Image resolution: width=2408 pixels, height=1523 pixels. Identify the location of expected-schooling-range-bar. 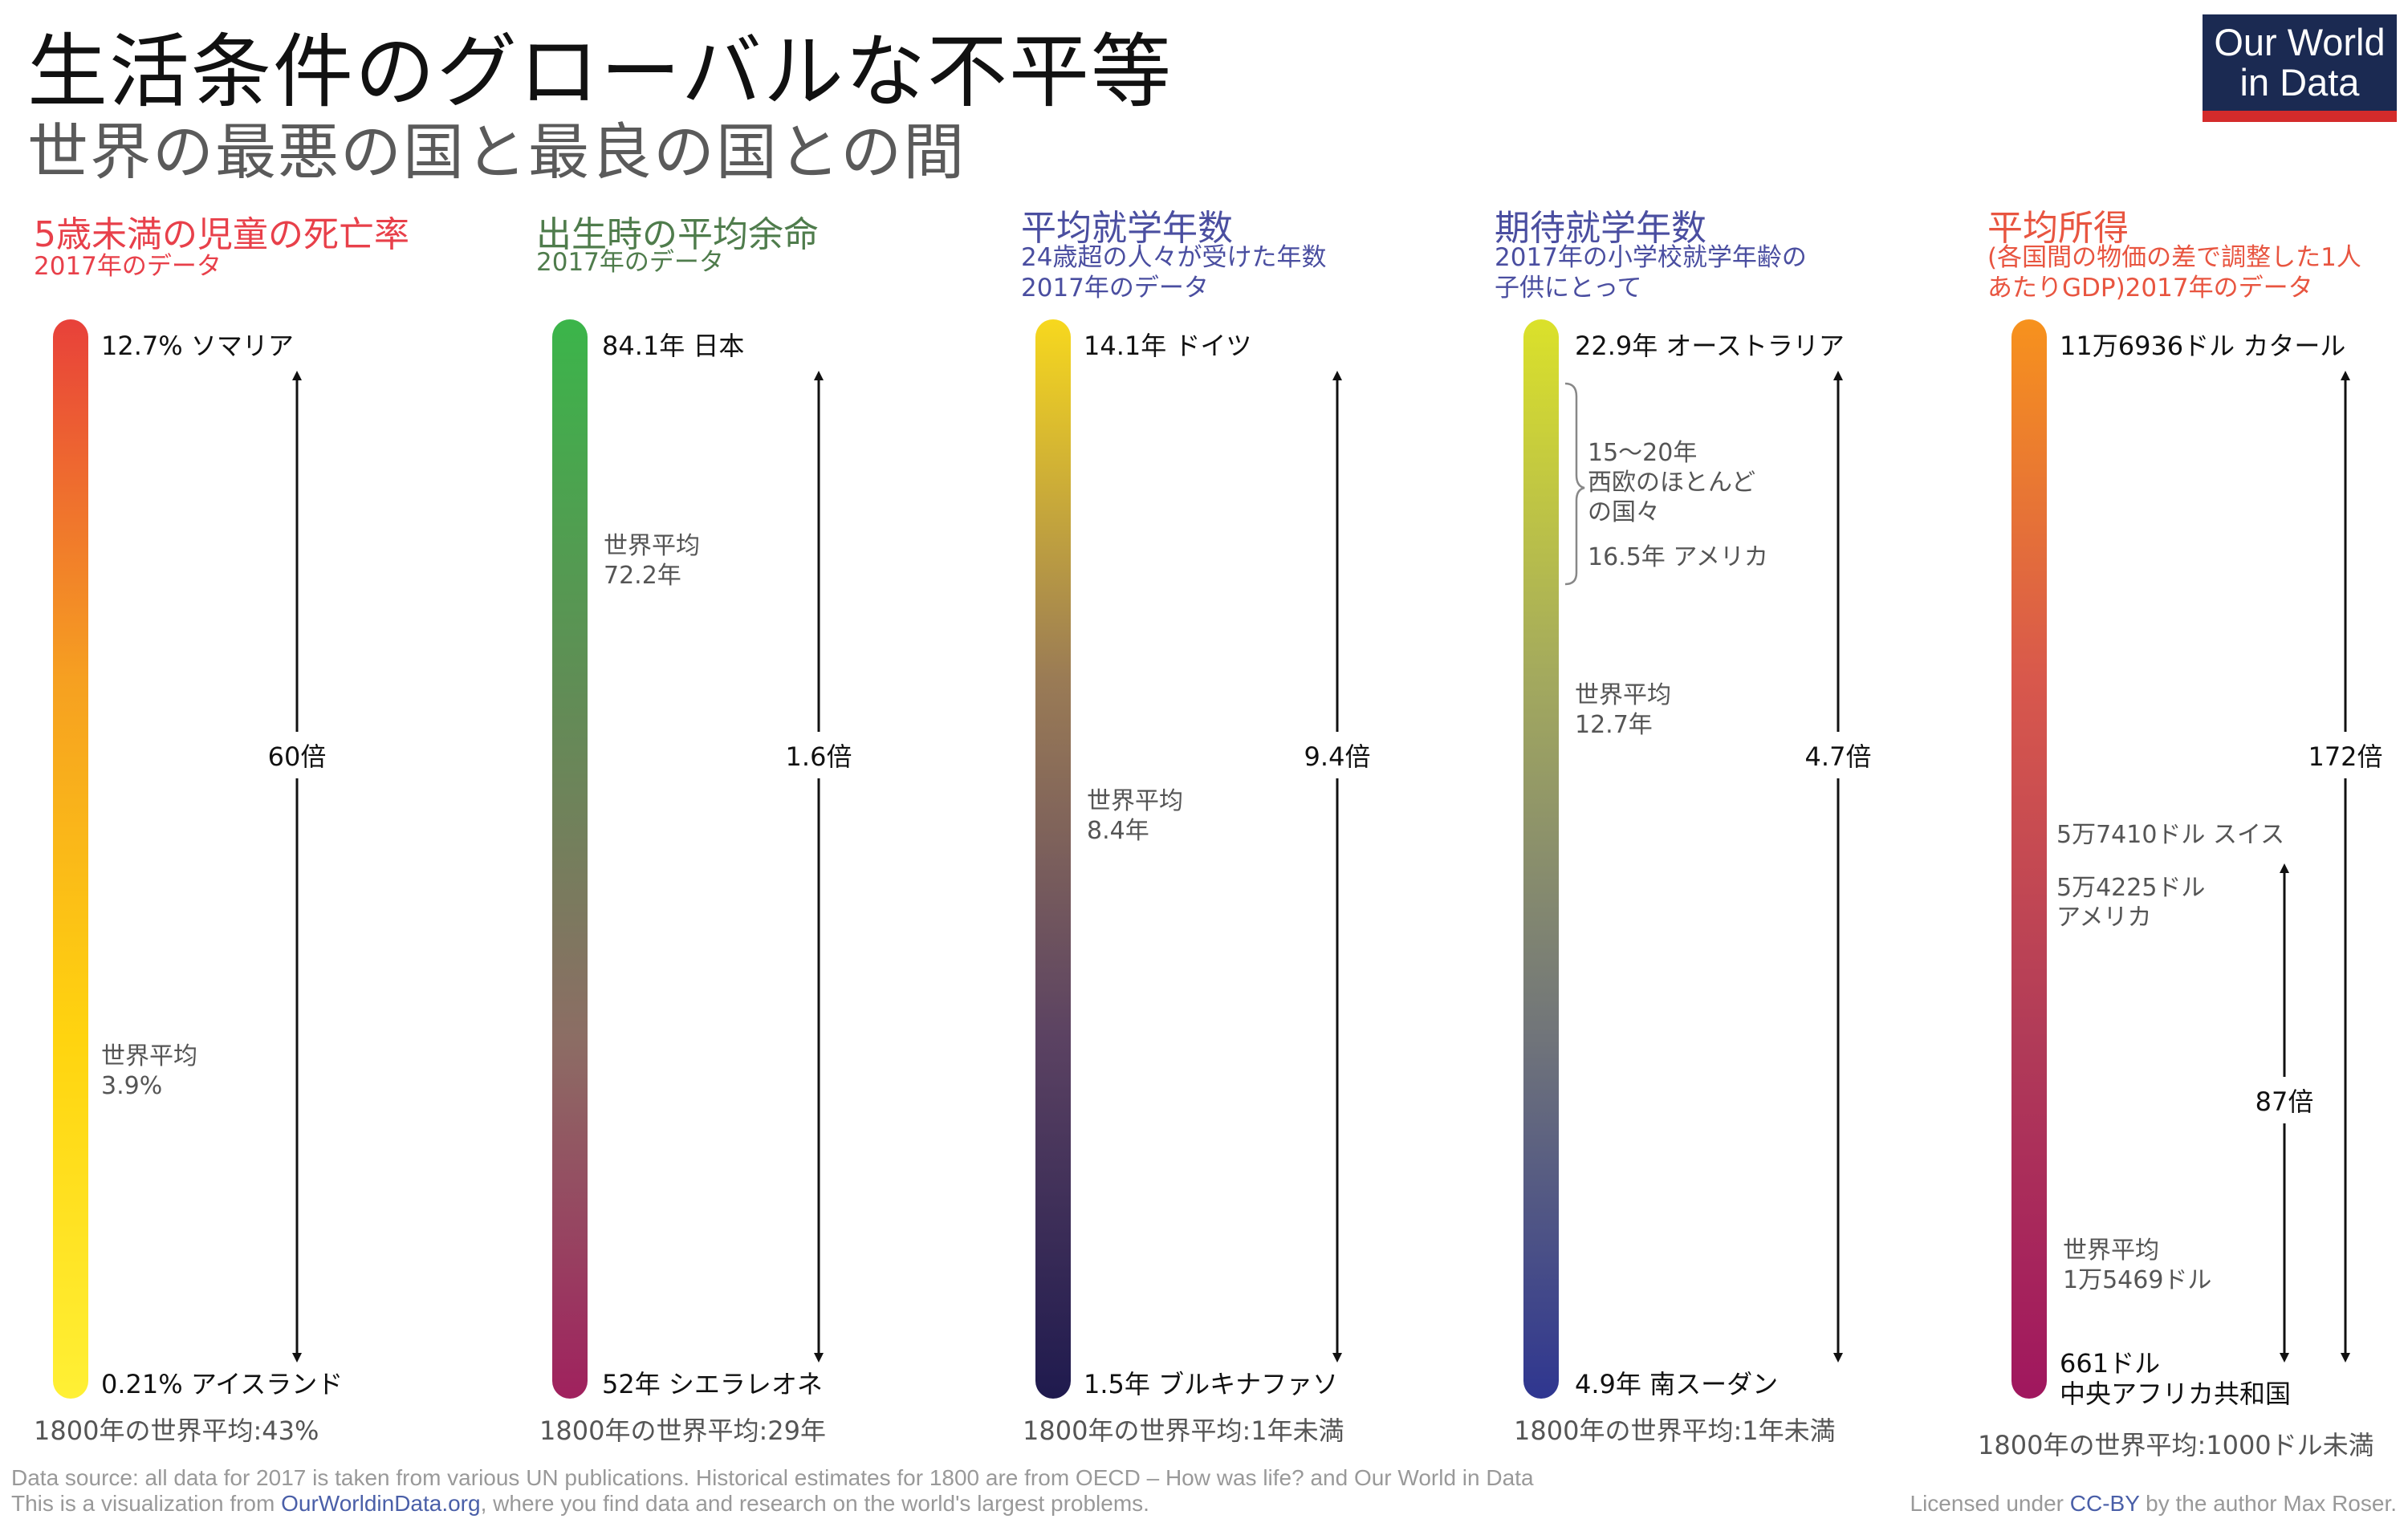
(1541, 859).